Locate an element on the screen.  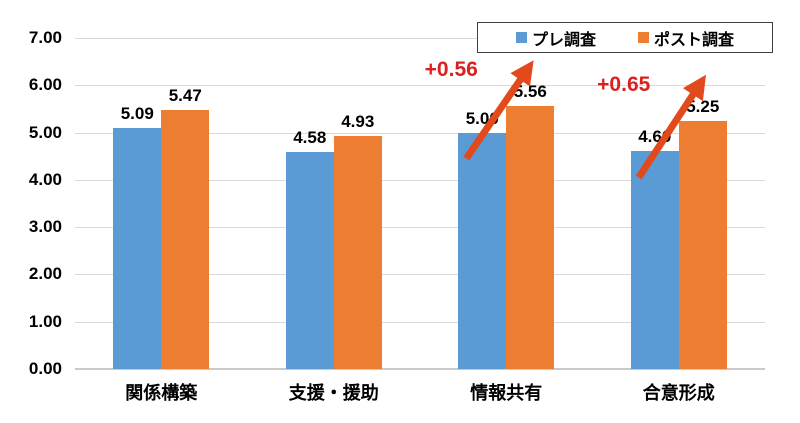
x-category-label: 支援・援助 is located at coordinates (333, 393).